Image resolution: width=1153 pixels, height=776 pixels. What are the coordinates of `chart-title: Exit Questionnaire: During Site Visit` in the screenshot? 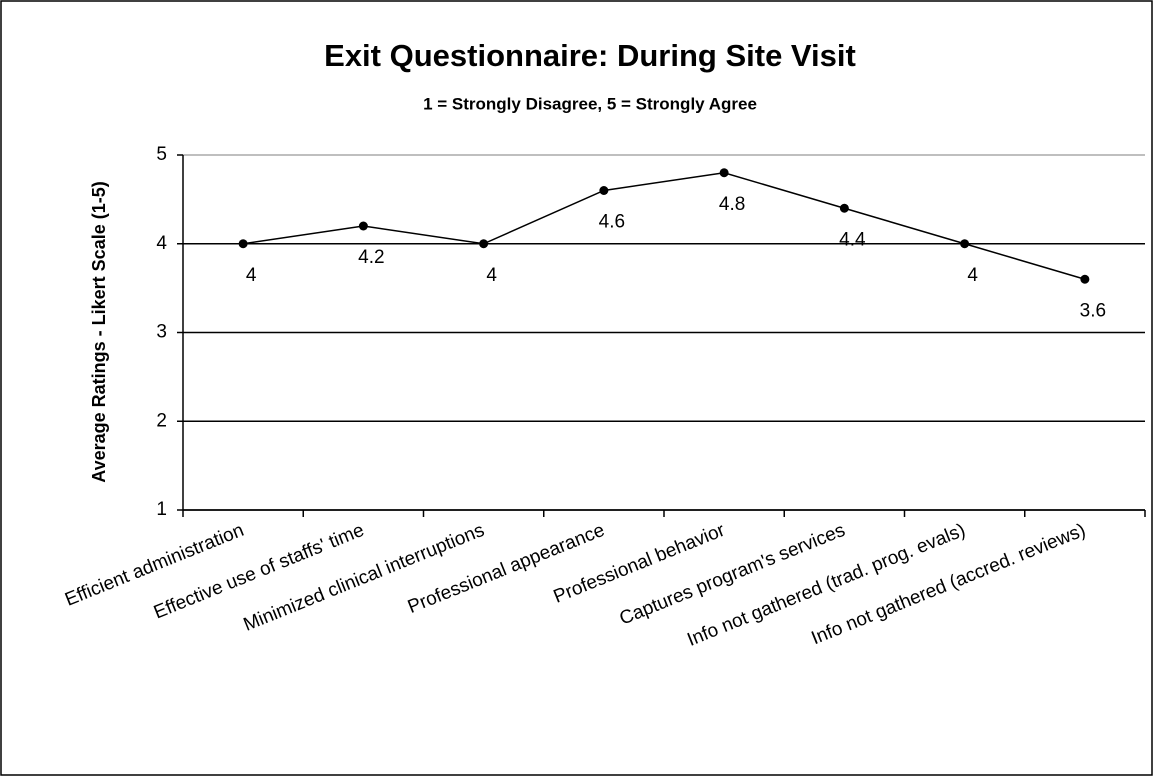 It's located at (590, 55).